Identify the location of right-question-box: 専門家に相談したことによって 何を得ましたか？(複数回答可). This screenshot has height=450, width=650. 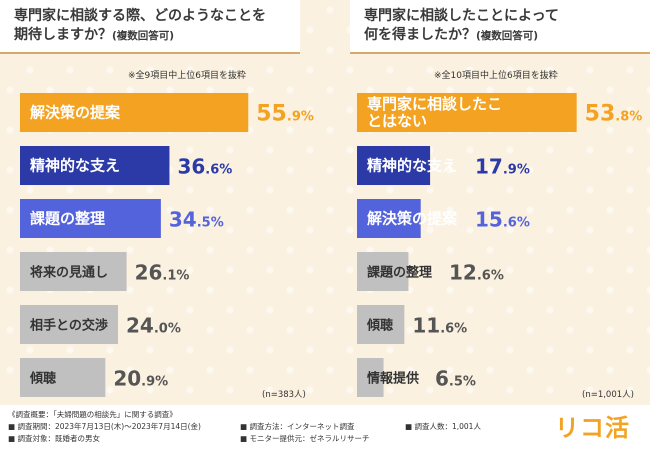
(500, 27).